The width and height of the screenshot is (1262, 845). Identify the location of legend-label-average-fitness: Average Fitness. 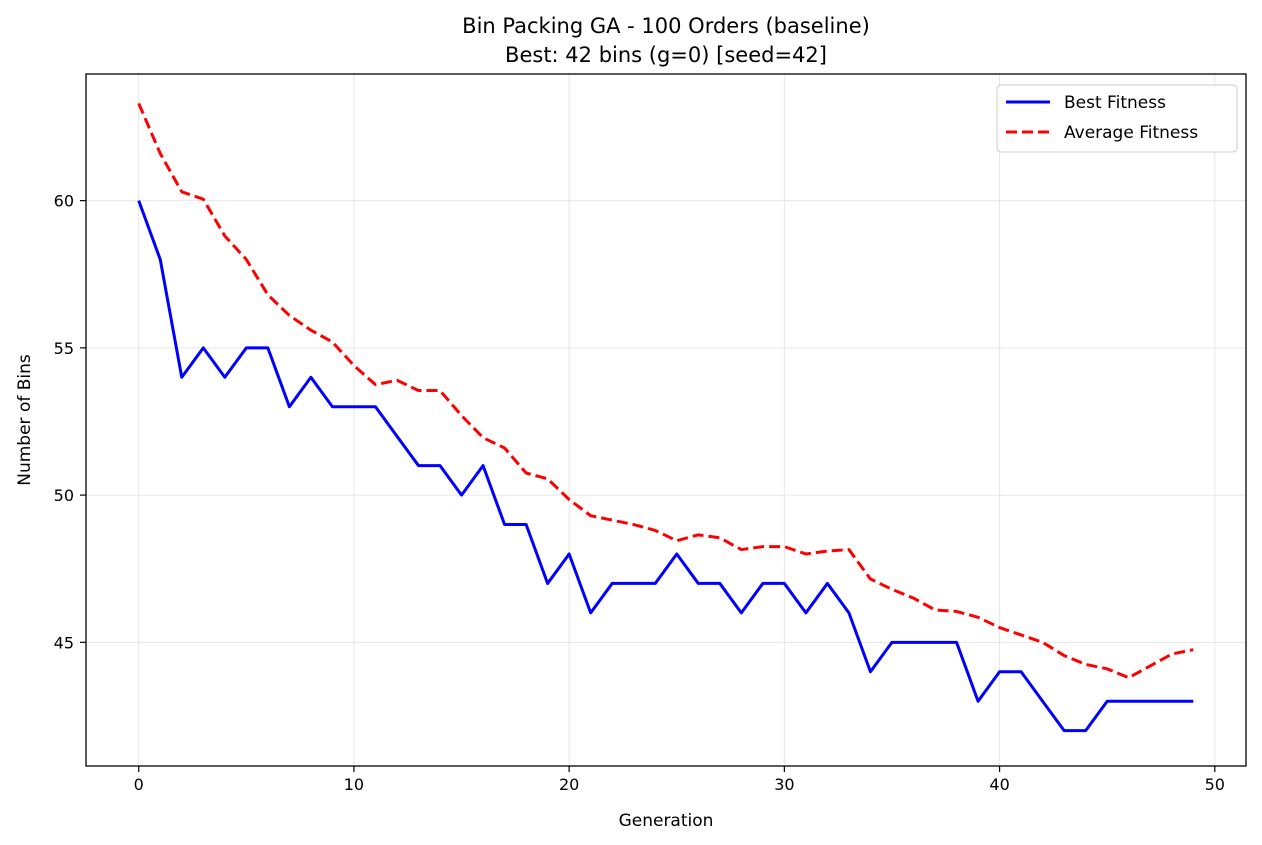
(1131, 133).